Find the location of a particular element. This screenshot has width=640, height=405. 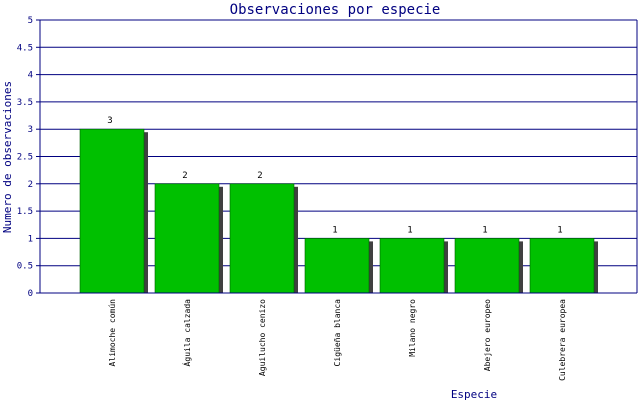

x-tick-label: Águila calzada is located at coordinates (186, 333).